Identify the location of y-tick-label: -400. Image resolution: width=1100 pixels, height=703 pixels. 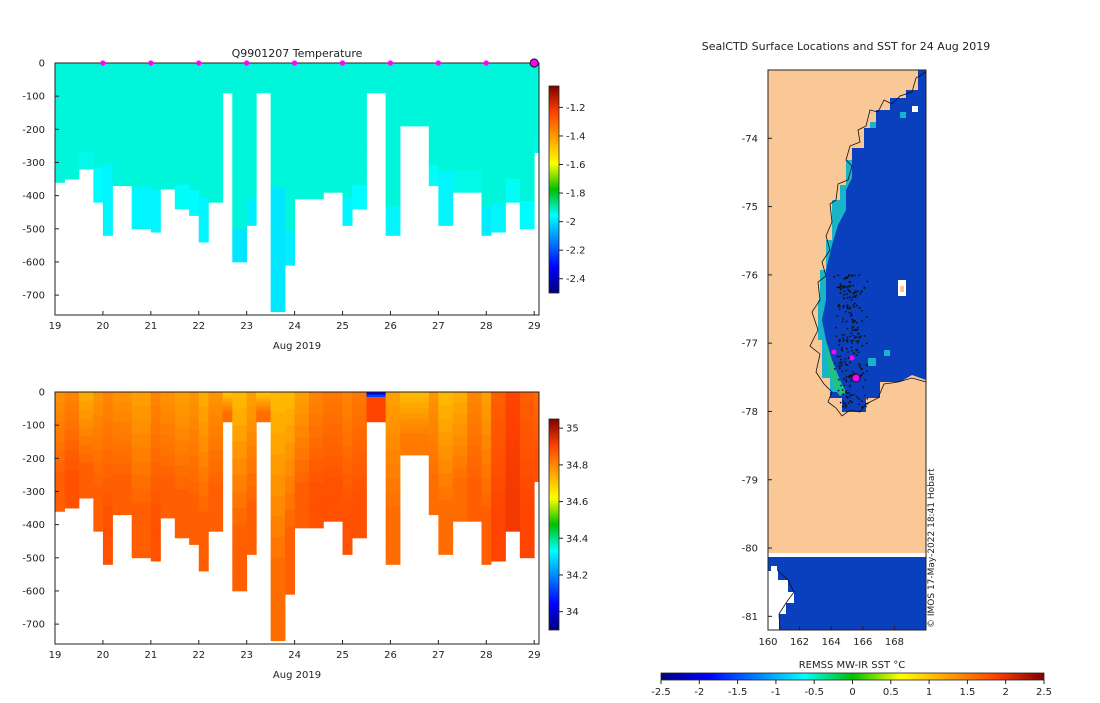
(33, 525).